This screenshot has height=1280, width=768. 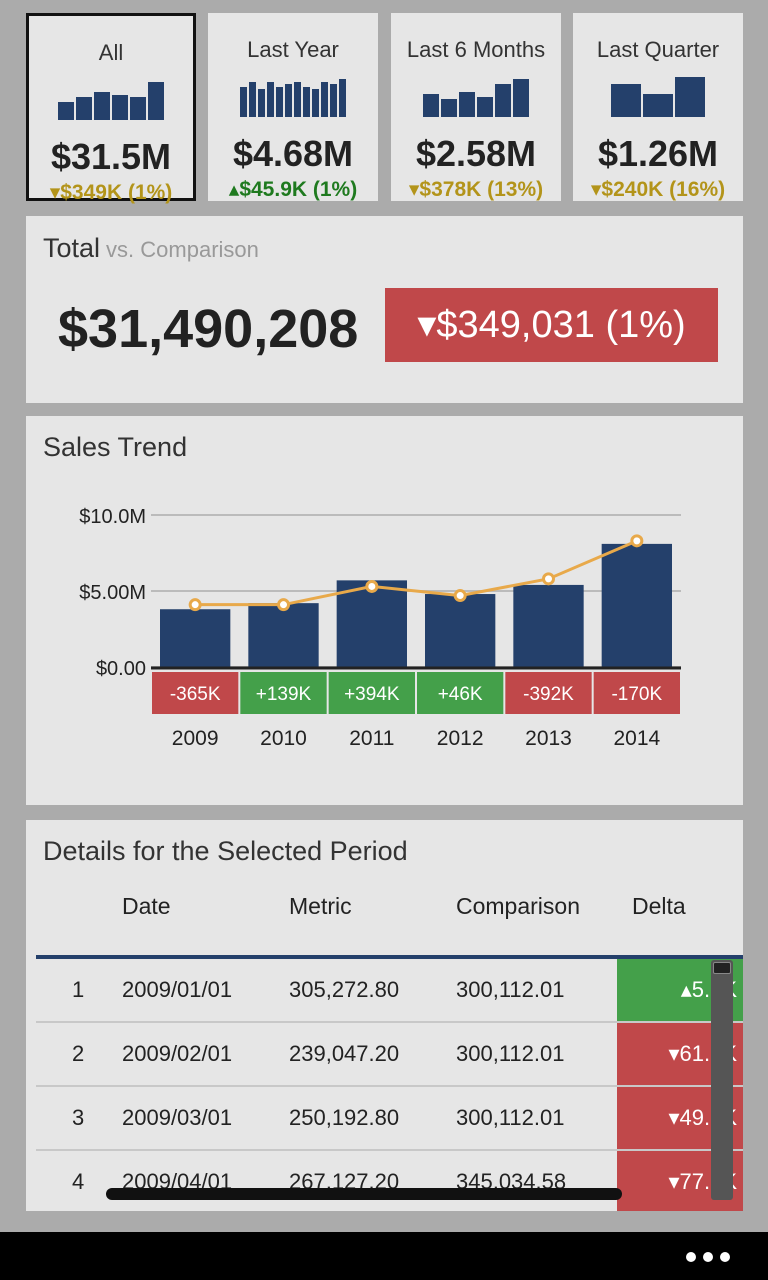 I want to click on tile-last-year: Last Year $4.68M ▴$45.9K (1%), so click(x=293, y=107).